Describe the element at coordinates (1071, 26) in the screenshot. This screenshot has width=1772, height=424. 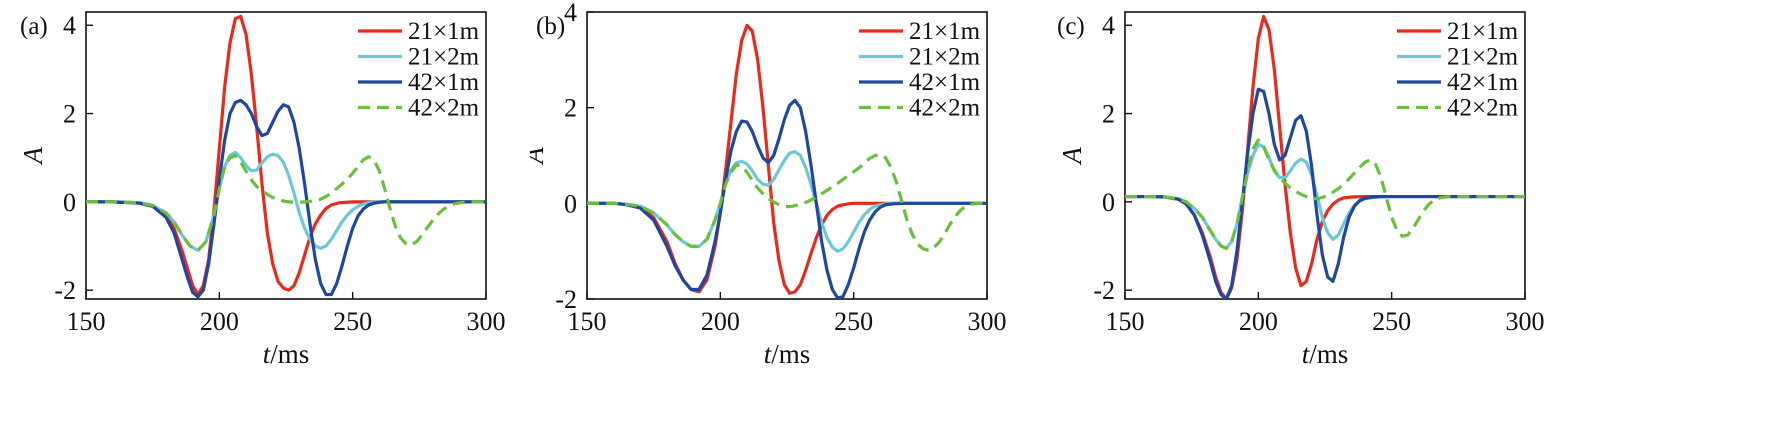
I see `panel-letter: (c)` at that location.